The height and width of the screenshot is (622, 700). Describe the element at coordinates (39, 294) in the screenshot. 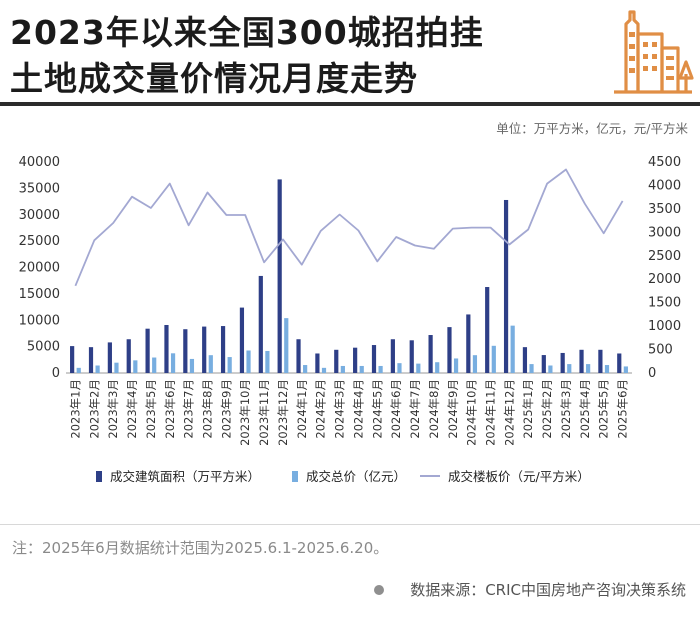

I see `left-tick-label: 15000` at that location.